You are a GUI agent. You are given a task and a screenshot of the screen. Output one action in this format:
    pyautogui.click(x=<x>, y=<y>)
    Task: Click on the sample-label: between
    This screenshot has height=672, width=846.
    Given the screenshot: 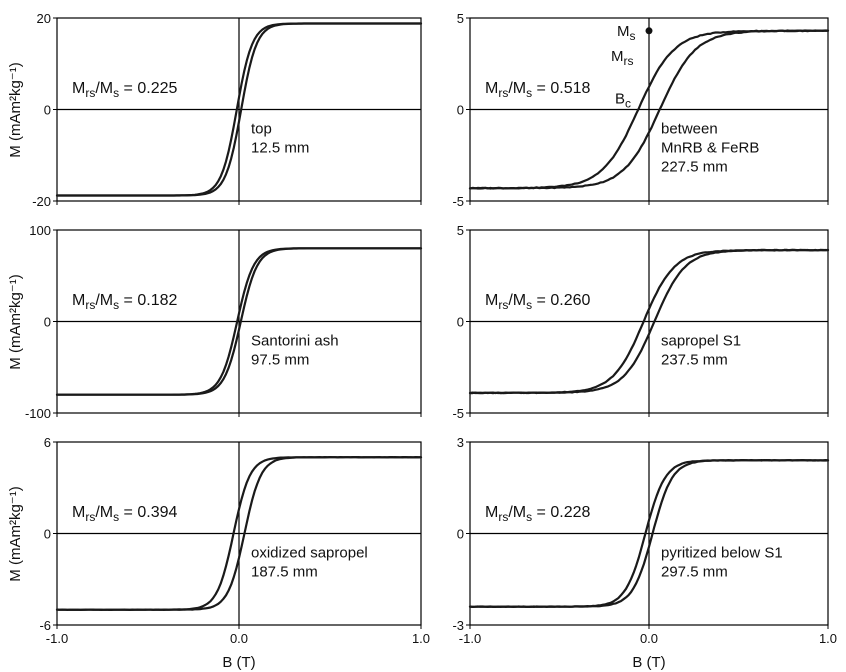 What is the action you would take?
    pyautogui.click(x=689, y=129)
    